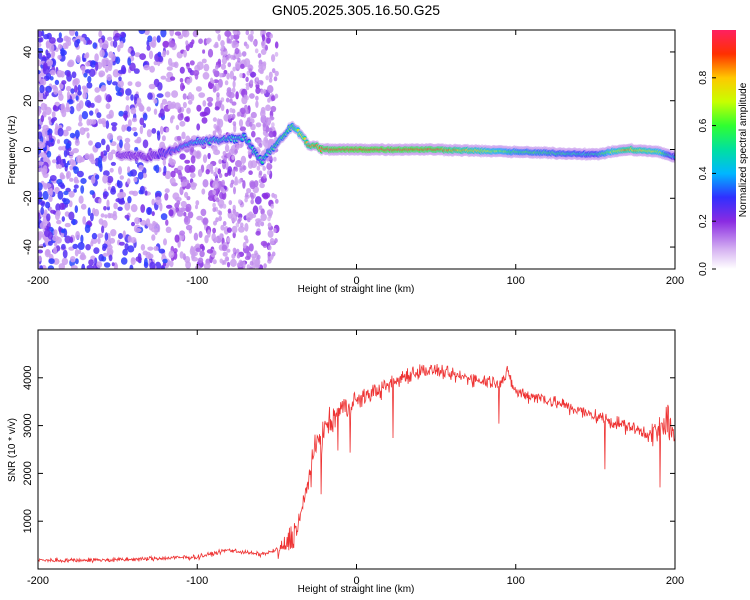  I want to click on y-tick-label: -20, so click(28, 198).